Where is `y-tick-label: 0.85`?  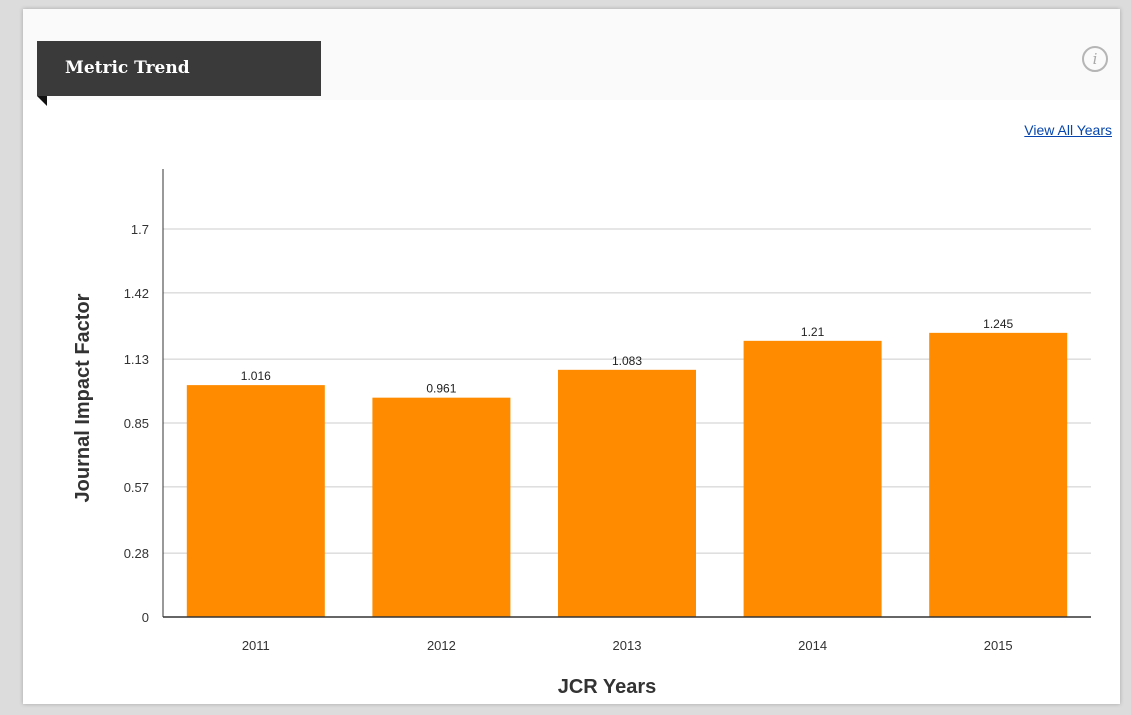 y-tick-label: 0.85 is located at coordinates (136, 423).